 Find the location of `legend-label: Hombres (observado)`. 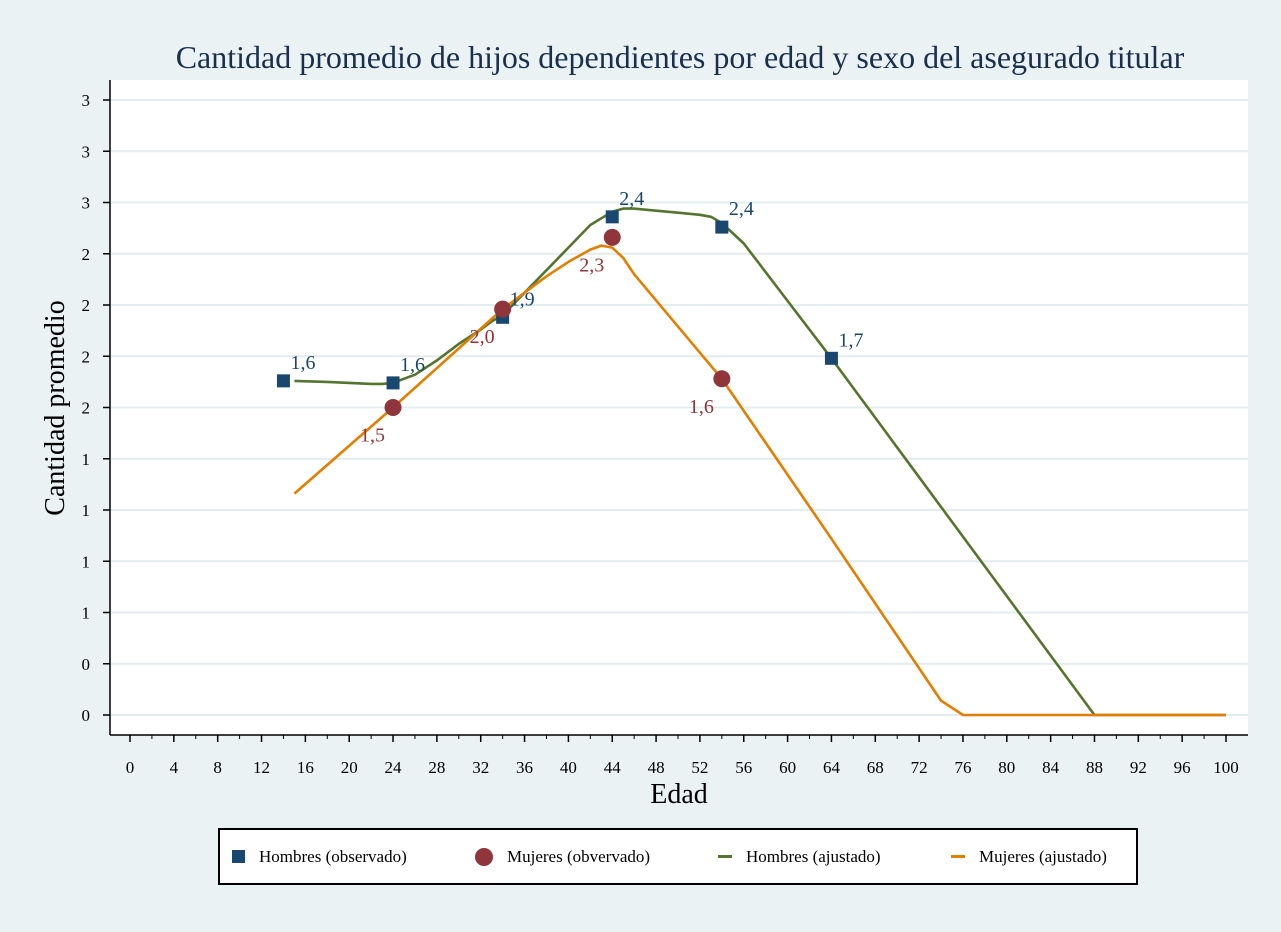

legend-label: Hombres (observado) is located at coordinates (333, 856).